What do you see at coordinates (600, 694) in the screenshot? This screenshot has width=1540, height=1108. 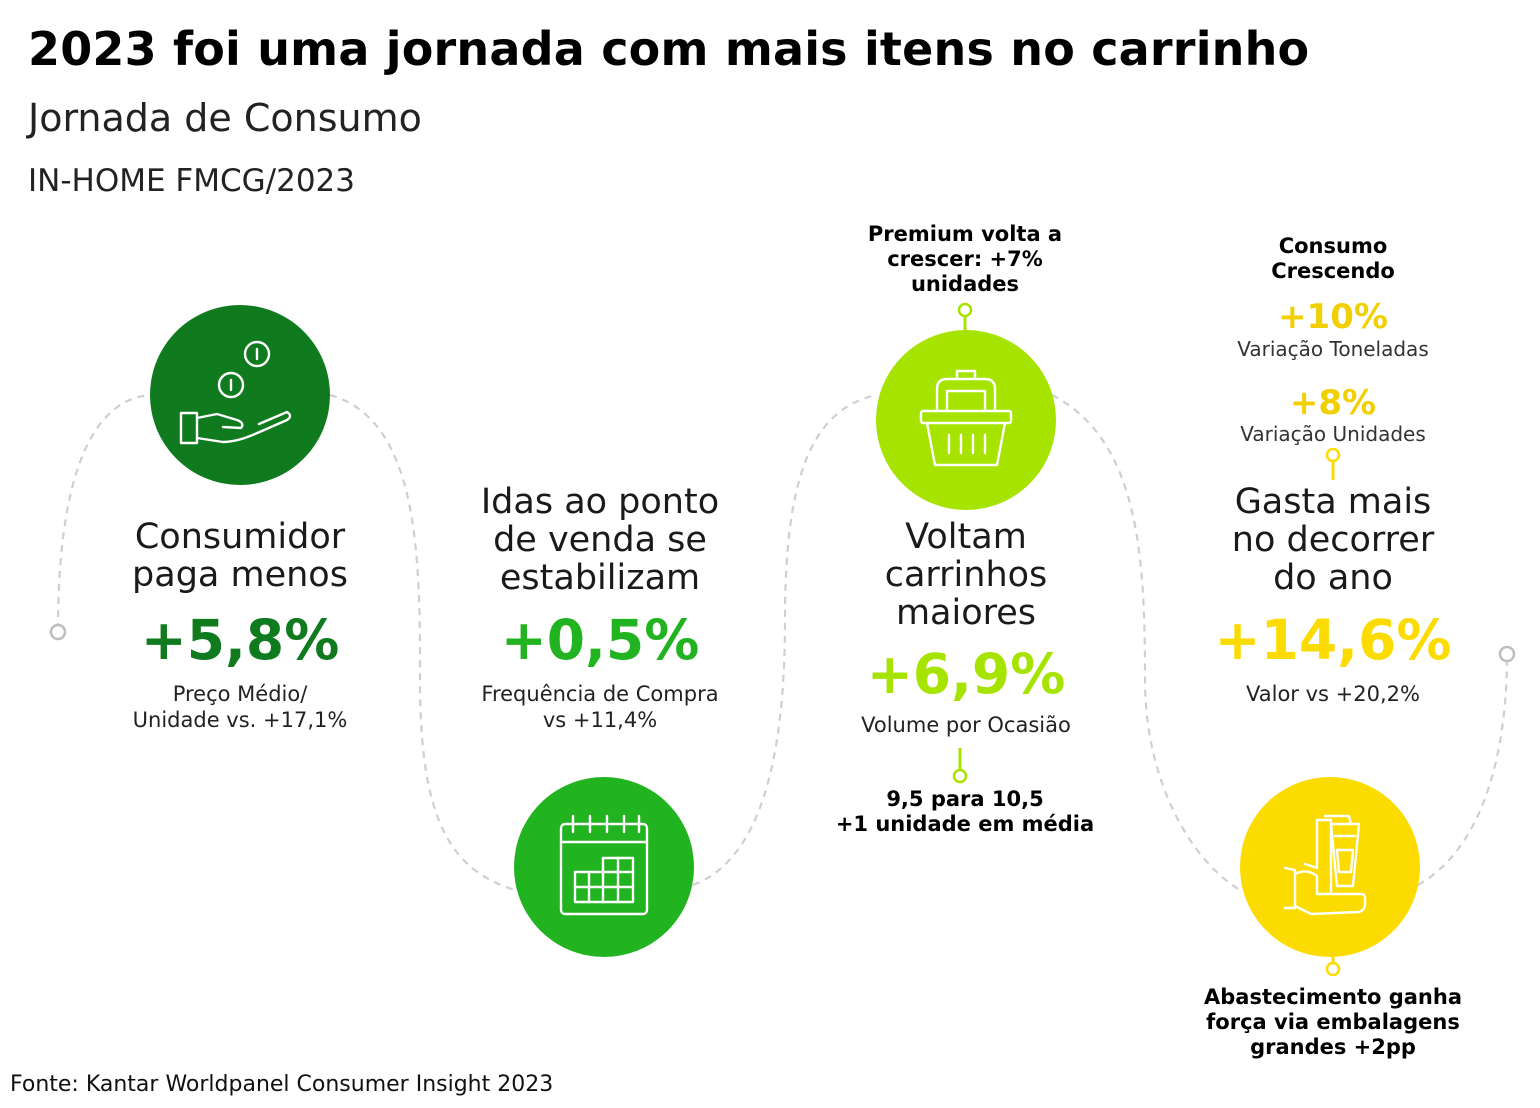 I see `description-line: Frequência de Compra` at bounding box center [600, 694].